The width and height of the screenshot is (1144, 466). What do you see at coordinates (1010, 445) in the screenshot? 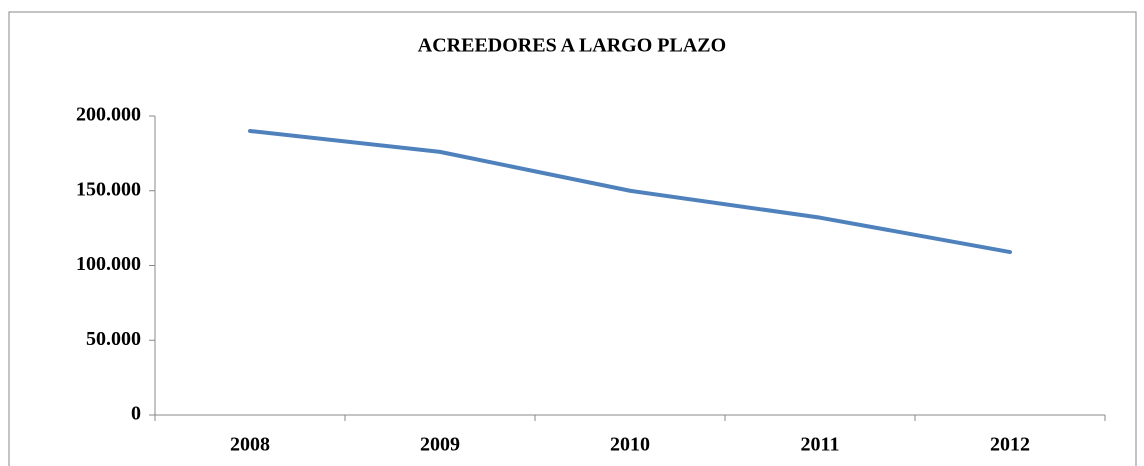
I see `x-tick-label: 2012` at bounding box center [1010, 445].